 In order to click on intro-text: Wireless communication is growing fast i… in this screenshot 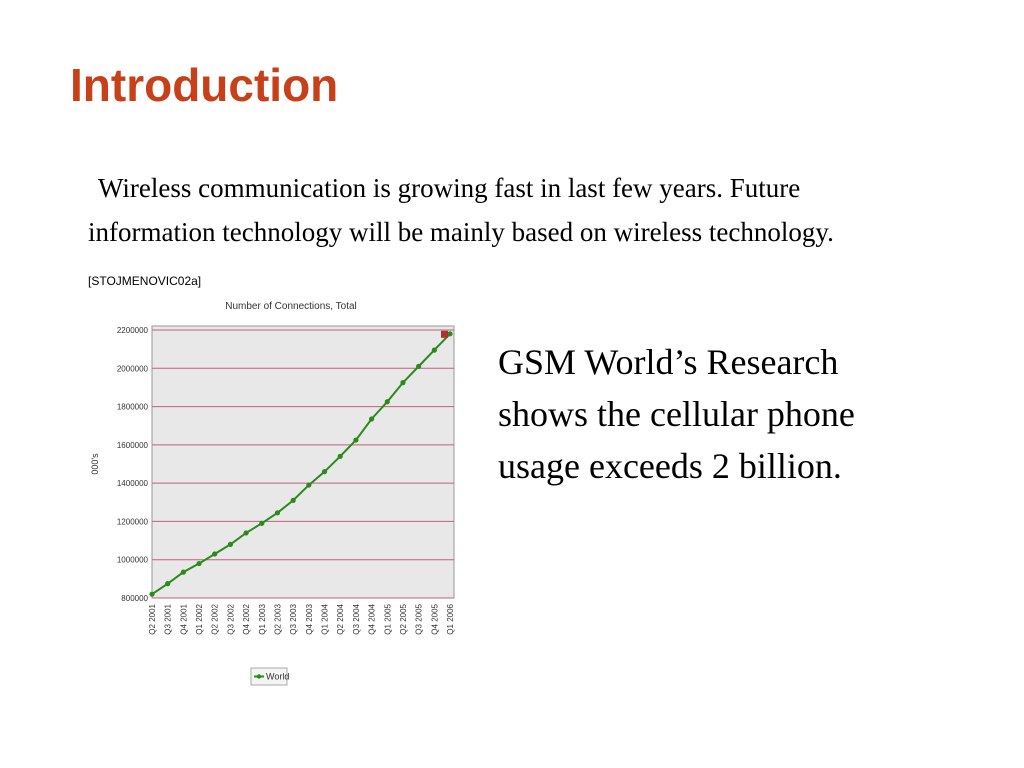, I will do `click(461, 210)`.